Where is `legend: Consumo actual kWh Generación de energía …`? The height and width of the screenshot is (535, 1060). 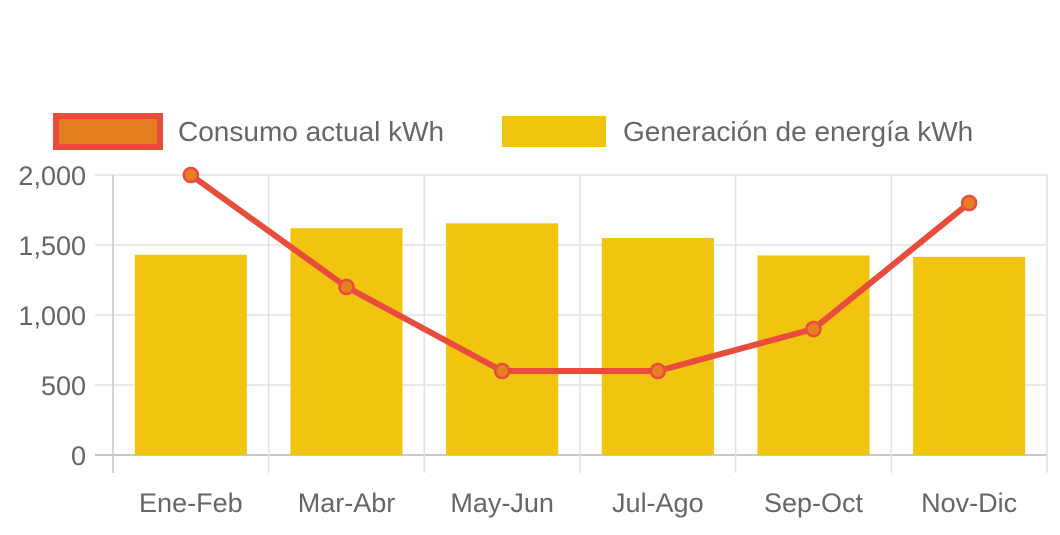
legend: Consumo actual kWh Generación de energía … is located at coordinates (513, 131).